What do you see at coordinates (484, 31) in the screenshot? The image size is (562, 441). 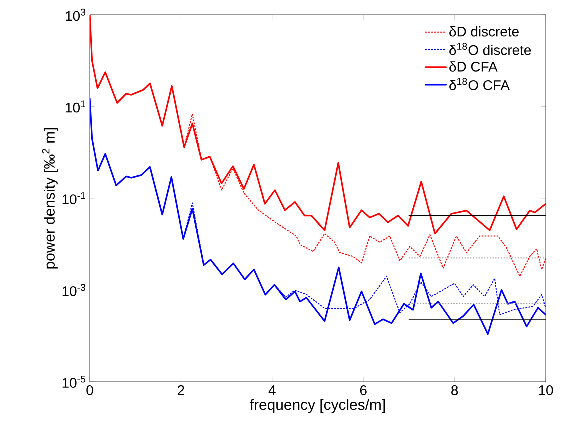 I see `legend-label: δD discrete` at bounding box center [484, 31].